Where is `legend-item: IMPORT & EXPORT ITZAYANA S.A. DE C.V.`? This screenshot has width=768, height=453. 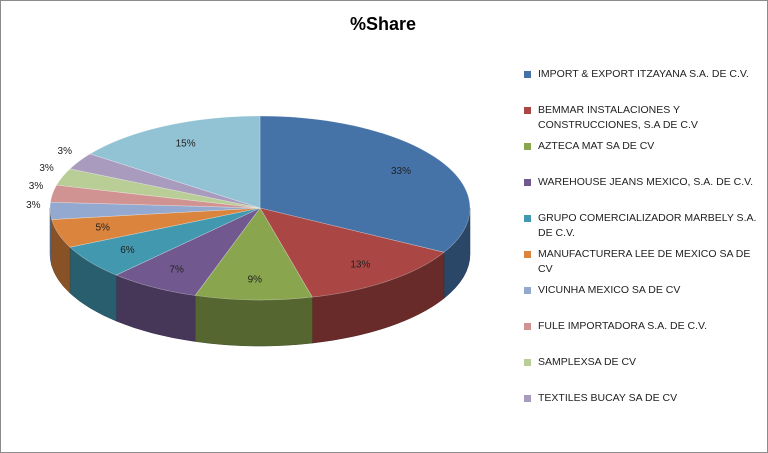 legend-item: IMPORT & EXPORT ITZAYANA S.A. DE C.V. is located at coordinates (642, 74).